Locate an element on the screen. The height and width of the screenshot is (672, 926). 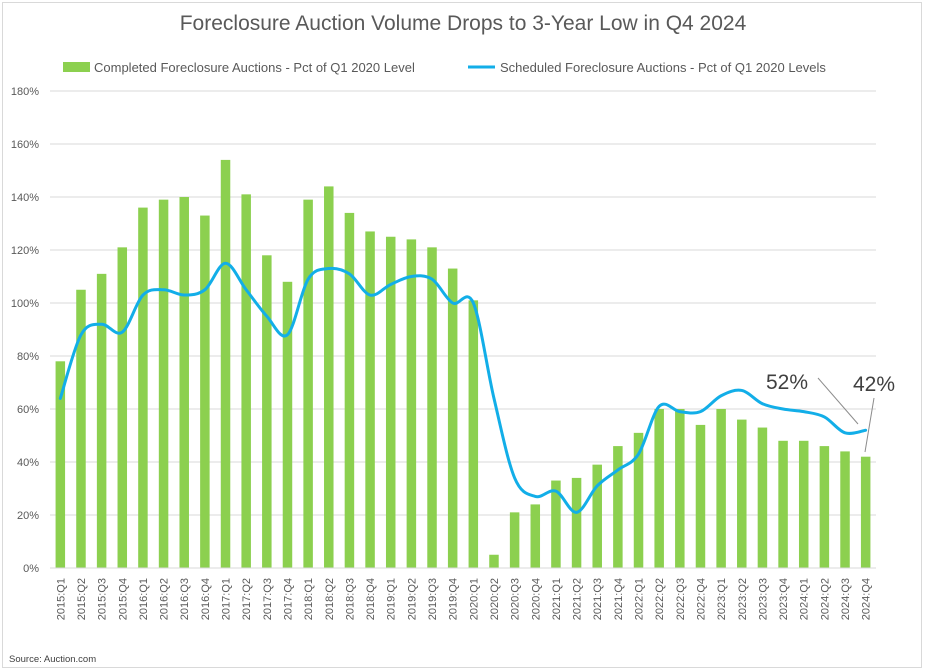
x-tick-label: 2022:Q1 is located at coordinates (640, 599).